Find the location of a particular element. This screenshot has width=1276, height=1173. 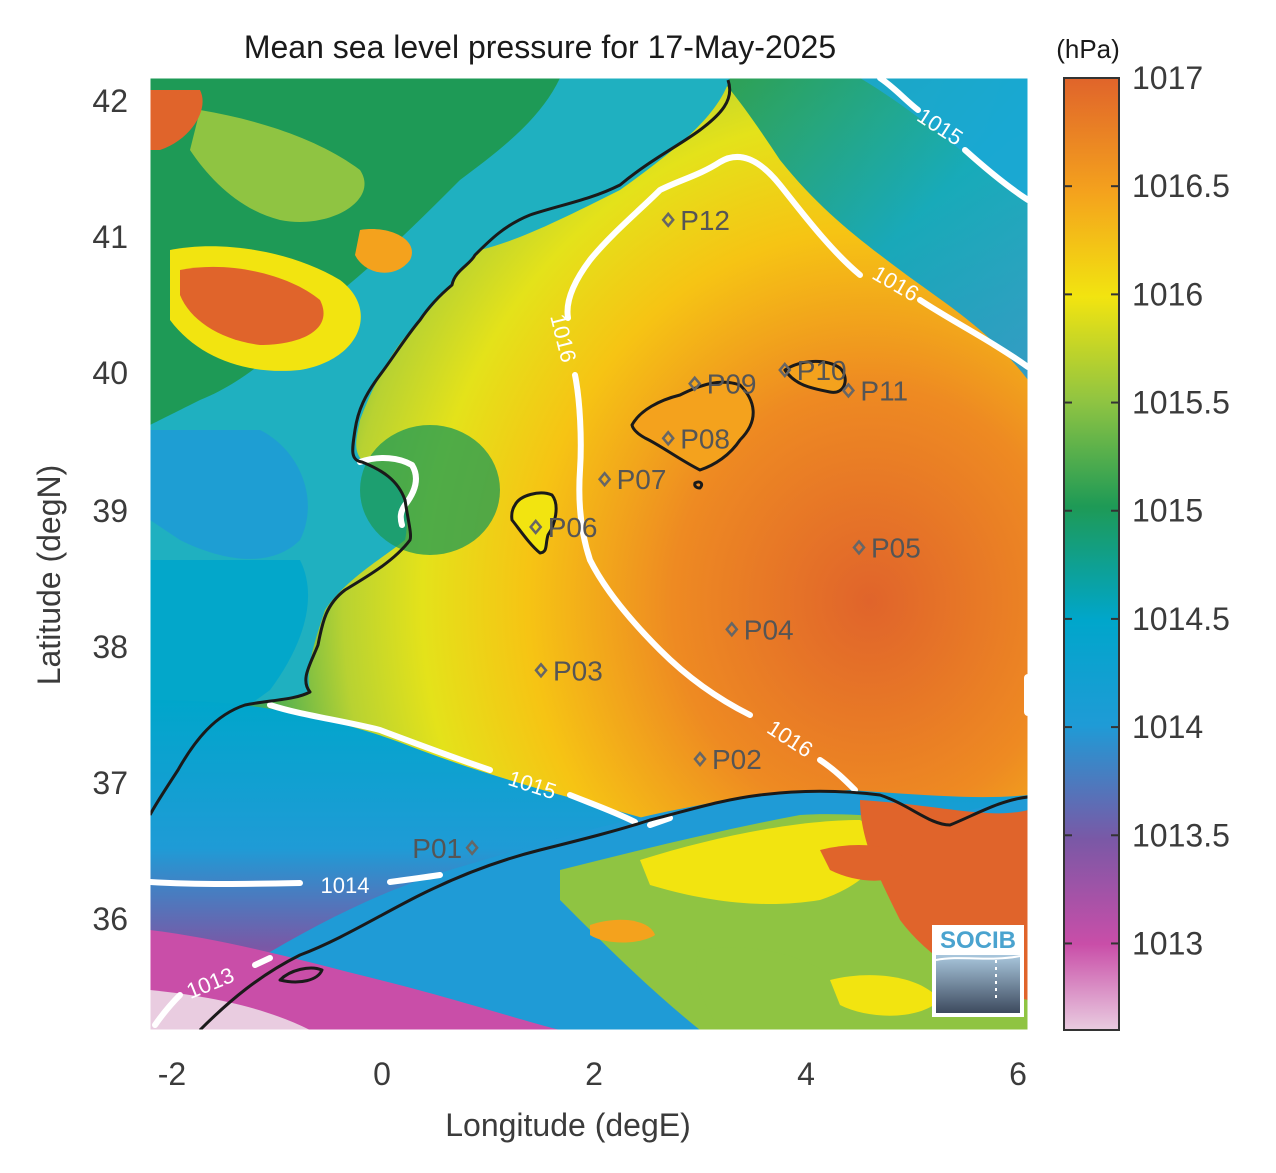

x-tick-label: 6 is located at coordinates (1018, 1074).